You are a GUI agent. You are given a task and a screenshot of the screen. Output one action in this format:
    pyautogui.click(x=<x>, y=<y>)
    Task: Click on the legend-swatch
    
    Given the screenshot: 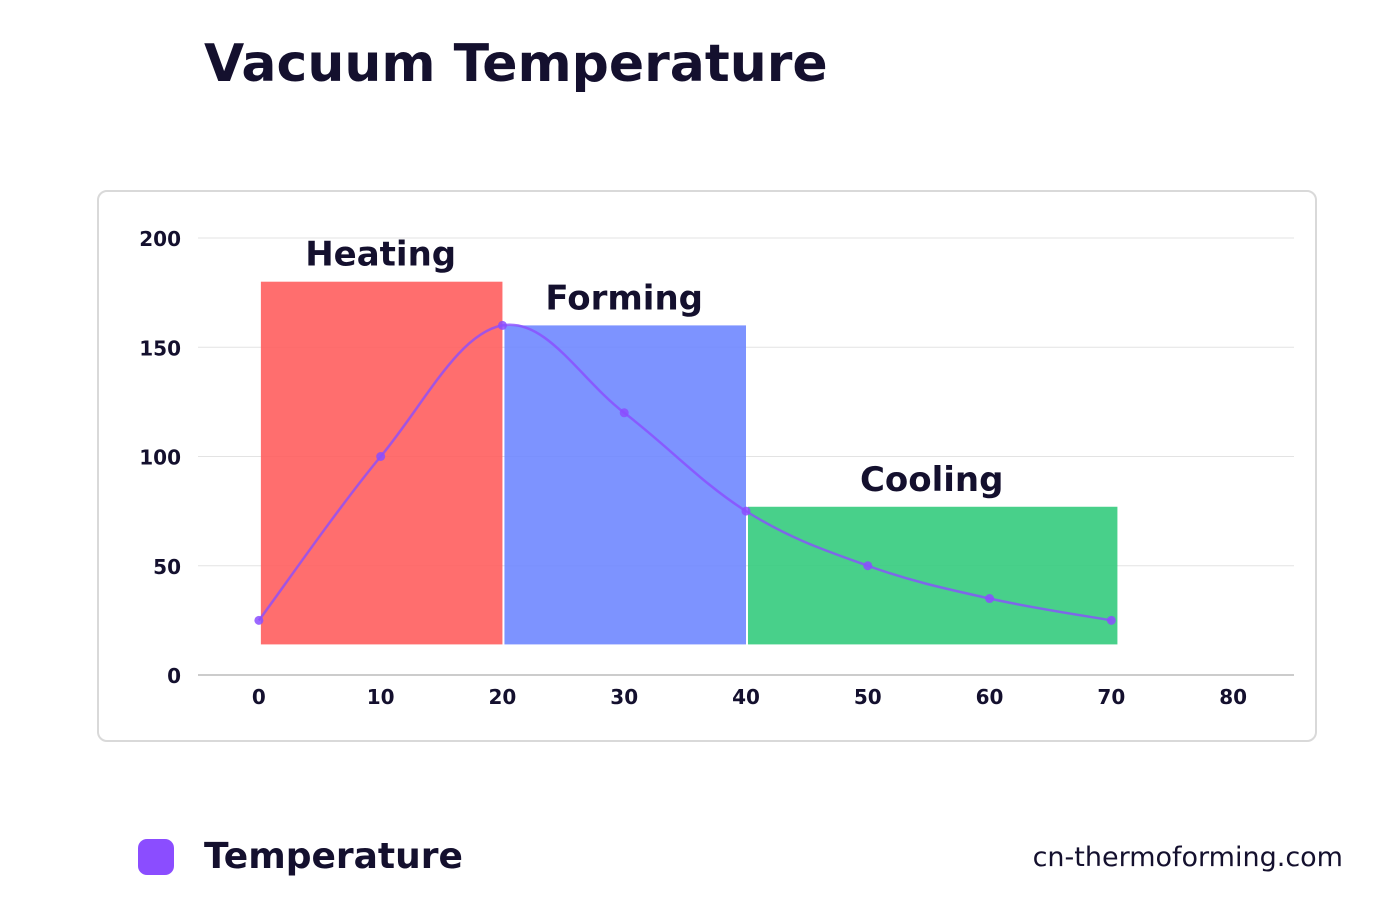 What is the action you would take?
    pyautogui.click(x=156, y=856)
    